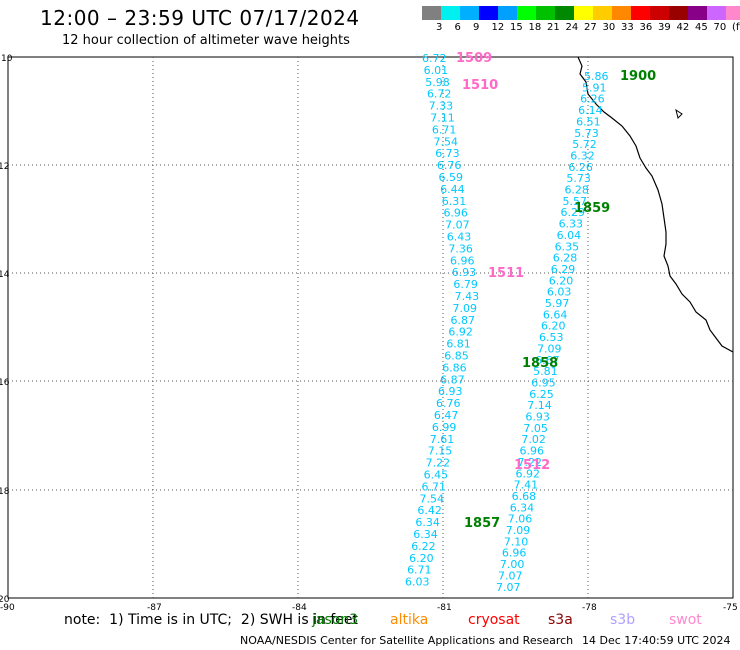 This screenshot has height=650, width=740. What do you see at coordinates (627, 27) in the screenshot?
I see `legend-label: 33` at bounding box center [627, 27].